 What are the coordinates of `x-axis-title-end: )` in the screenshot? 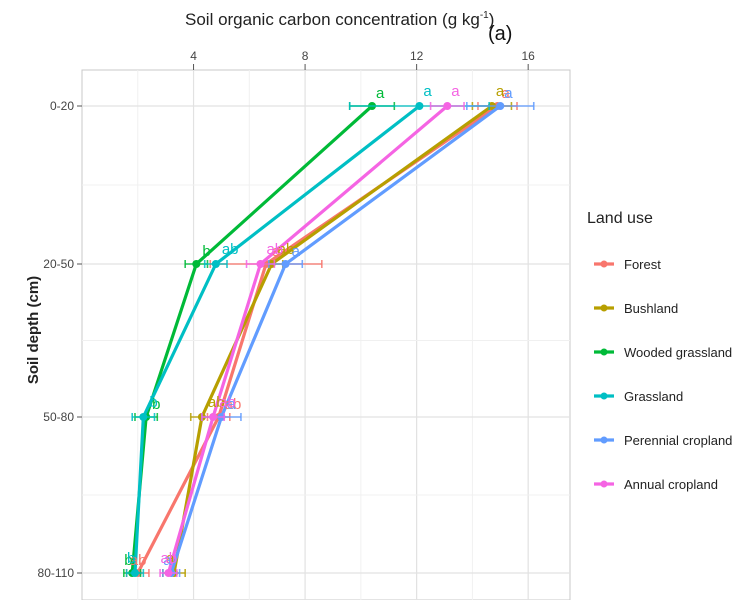 It's located at (492, 19).